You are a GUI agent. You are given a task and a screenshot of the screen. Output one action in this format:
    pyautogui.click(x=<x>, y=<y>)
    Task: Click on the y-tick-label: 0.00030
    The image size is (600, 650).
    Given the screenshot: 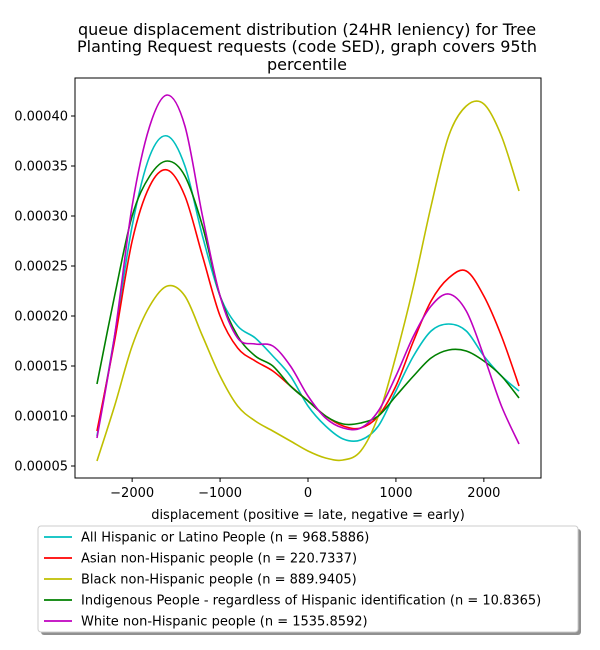 What is the action you would take?
    pyautogui.click(x=41, y=217)
    